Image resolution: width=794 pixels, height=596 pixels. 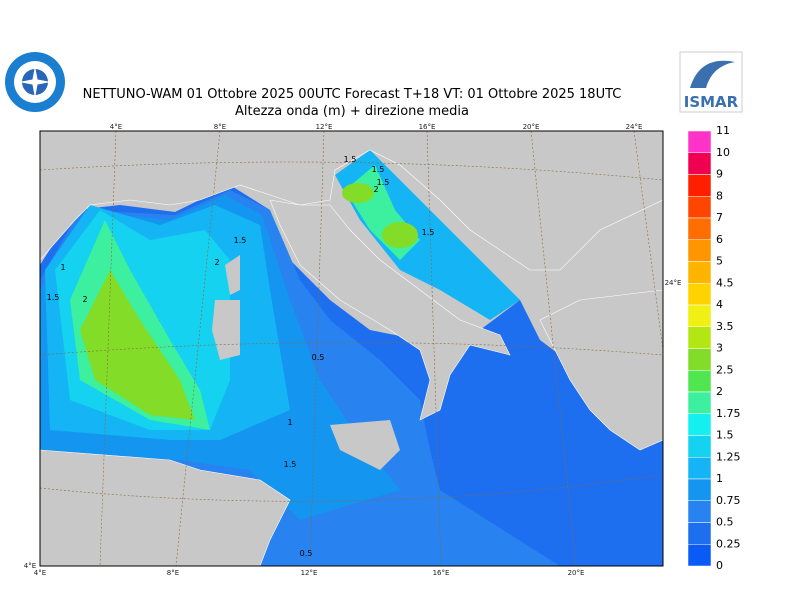 What do you see at coordinates (725, 326) in the screenshot?
I see `legend-label: 3.5` at bounding box center [725, 326].